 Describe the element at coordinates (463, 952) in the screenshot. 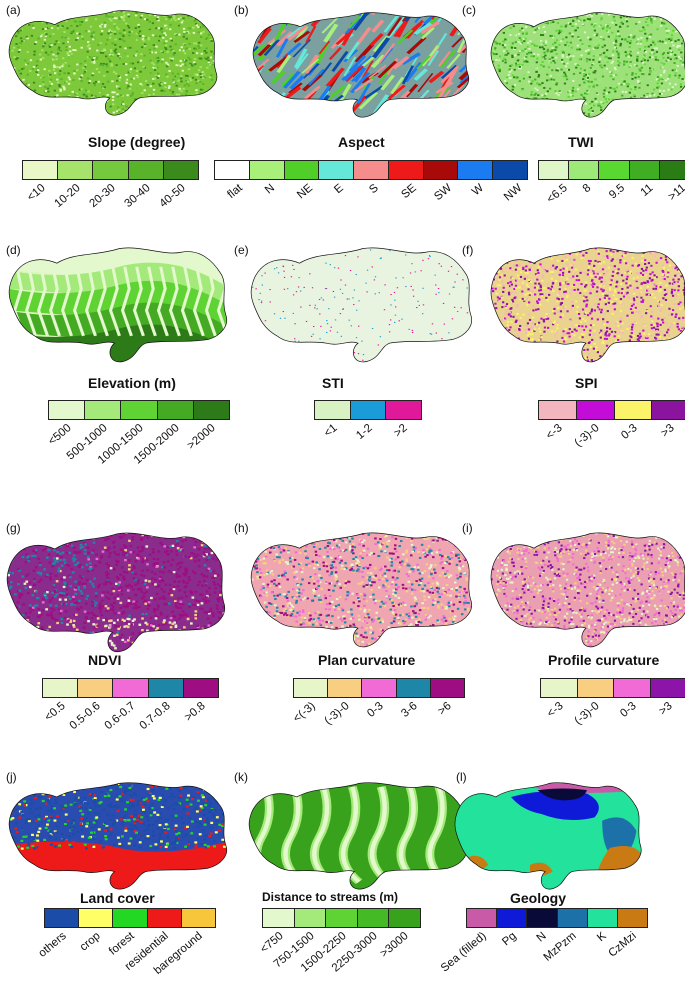

I see `legend-tick-label: Sea (filled)` at that location.